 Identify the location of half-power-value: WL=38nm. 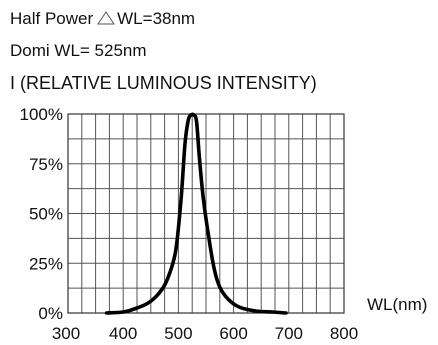
(156, 18).